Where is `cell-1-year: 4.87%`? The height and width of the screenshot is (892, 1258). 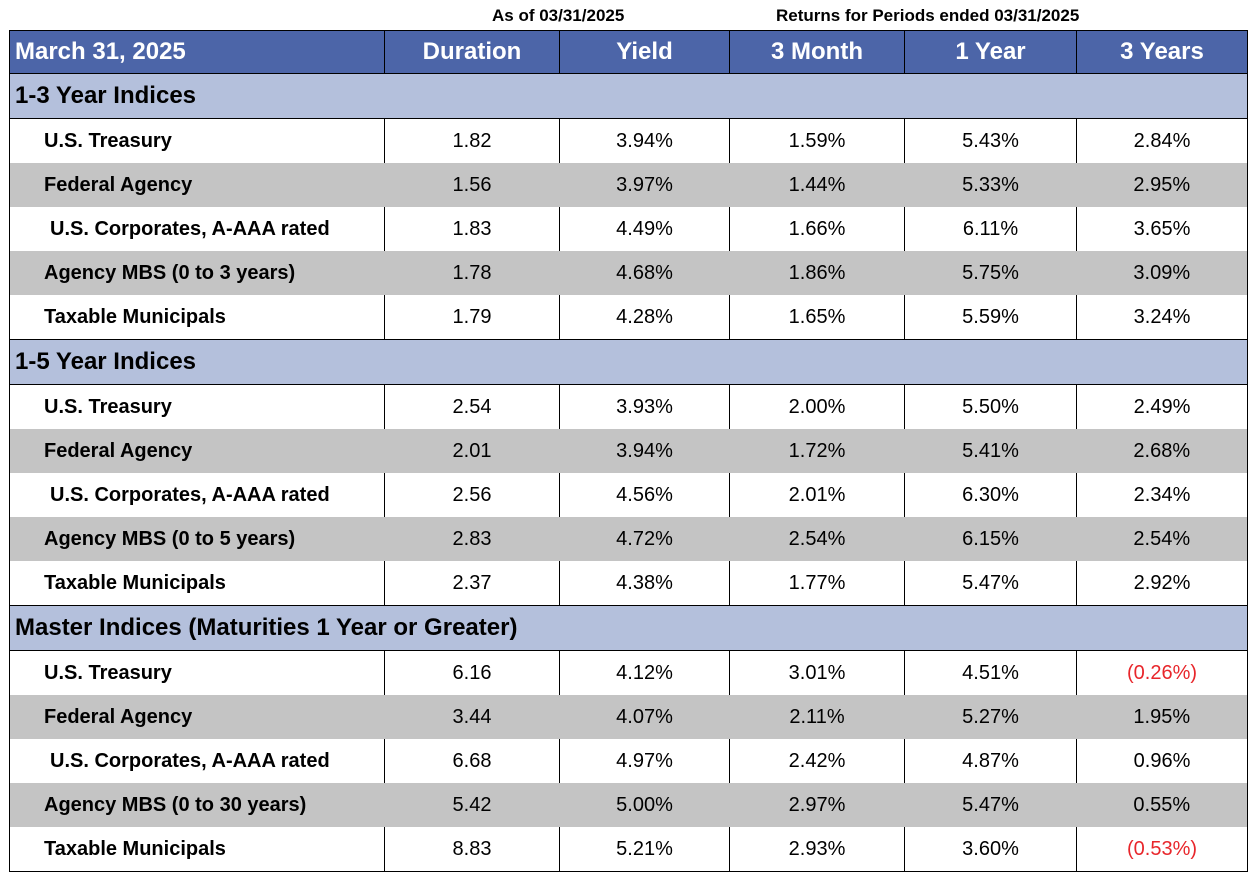 cell-1-year: 4.87% is located at coordinates (990, 761).